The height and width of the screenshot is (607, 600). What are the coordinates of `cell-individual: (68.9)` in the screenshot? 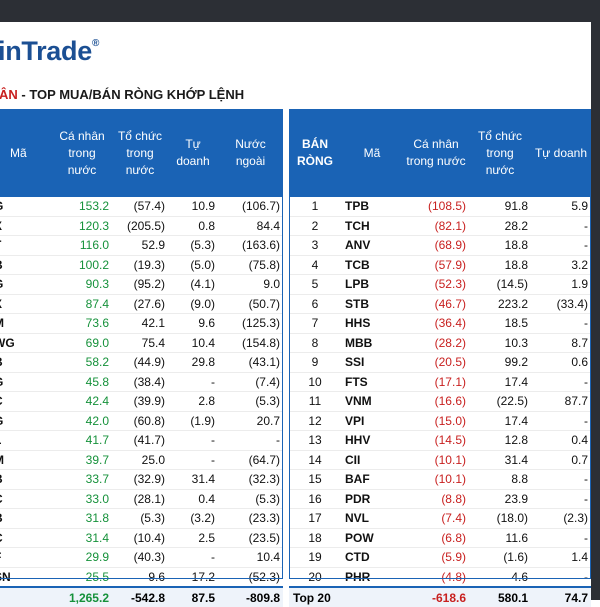 It's located at (450, 245).